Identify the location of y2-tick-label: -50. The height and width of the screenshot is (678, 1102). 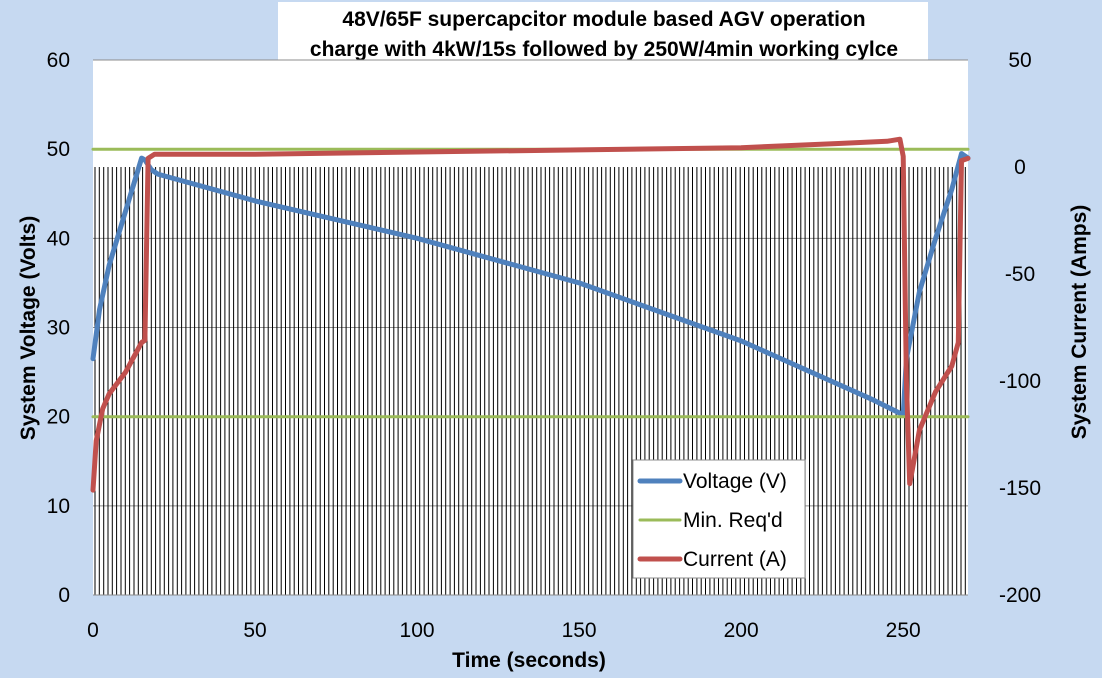
(1020, 274).